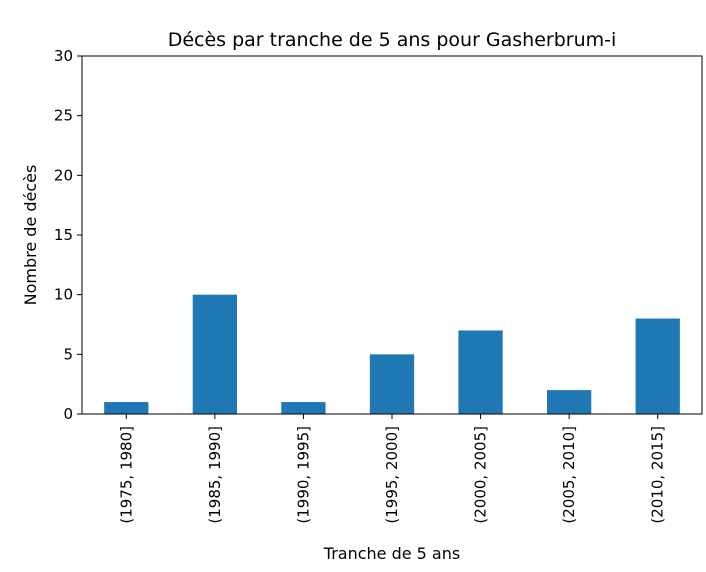  Describe the element at coordinates (63, 235) in the screenshot. I see `y-tick-label: 15` at that location.